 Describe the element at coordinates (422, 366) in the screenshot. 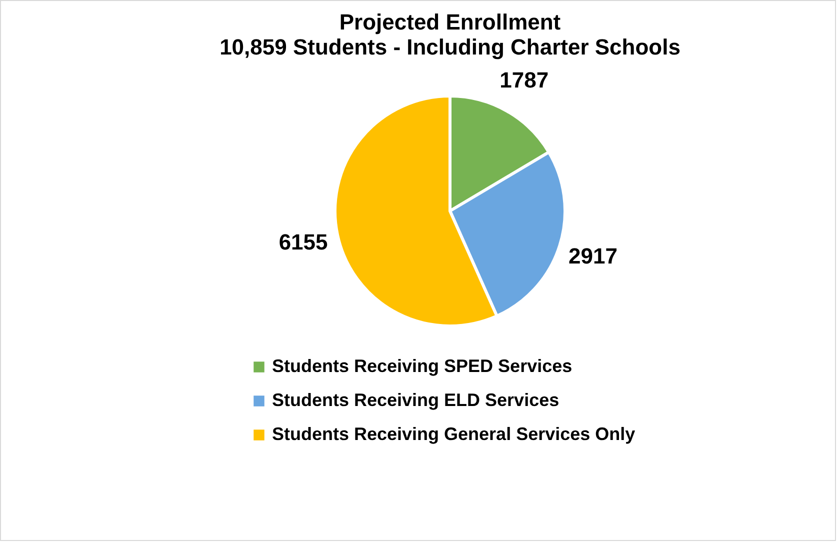

I see `legend-label: Students Receiving SPED Services` at that location.